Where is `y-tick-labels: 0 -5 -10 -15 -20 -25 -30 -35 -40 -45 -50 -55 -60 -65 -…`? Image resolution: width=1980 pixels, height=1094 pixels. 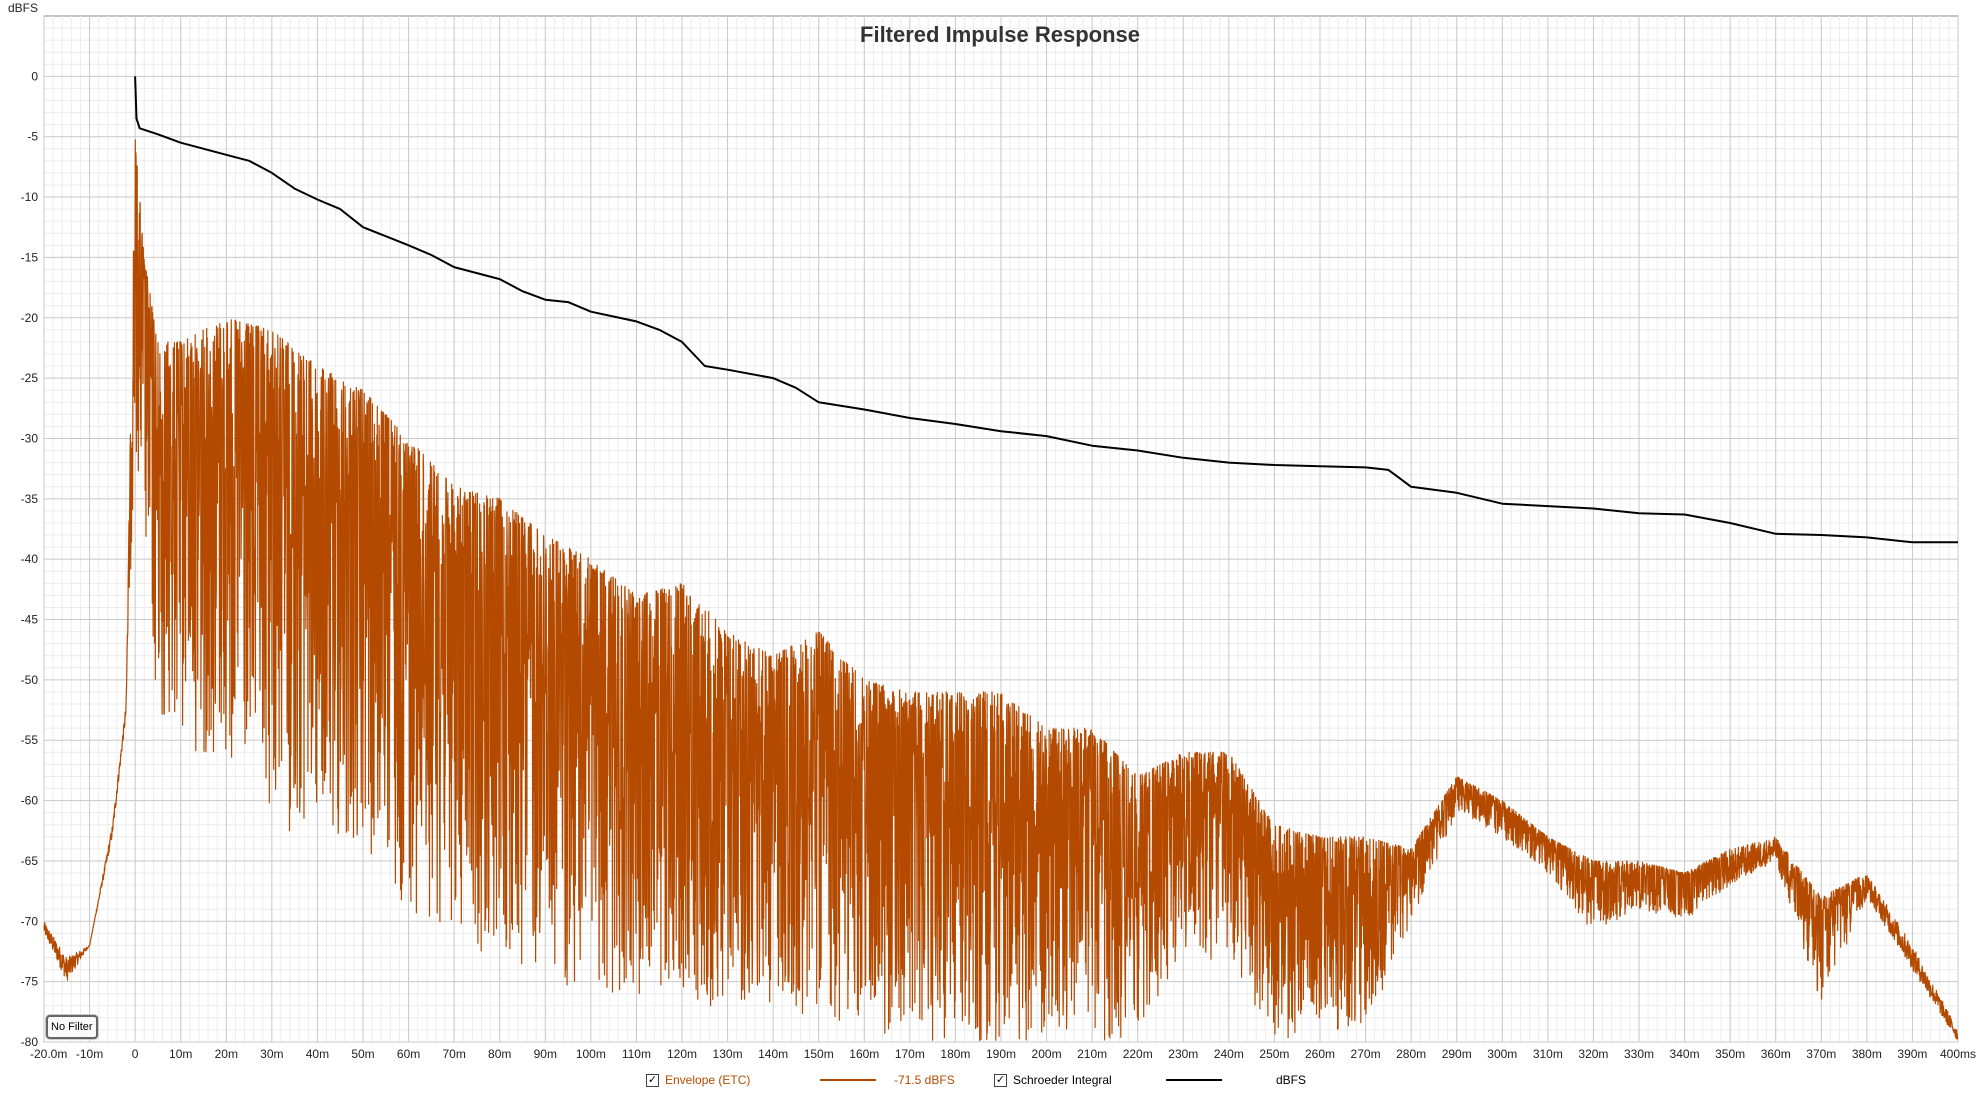
y-tick-labels: 0 -5 -10 -15 -20 -25 -30 -35 -40 -45 -50 -55 -60 -65 -… is located at coordinates (30, 559).